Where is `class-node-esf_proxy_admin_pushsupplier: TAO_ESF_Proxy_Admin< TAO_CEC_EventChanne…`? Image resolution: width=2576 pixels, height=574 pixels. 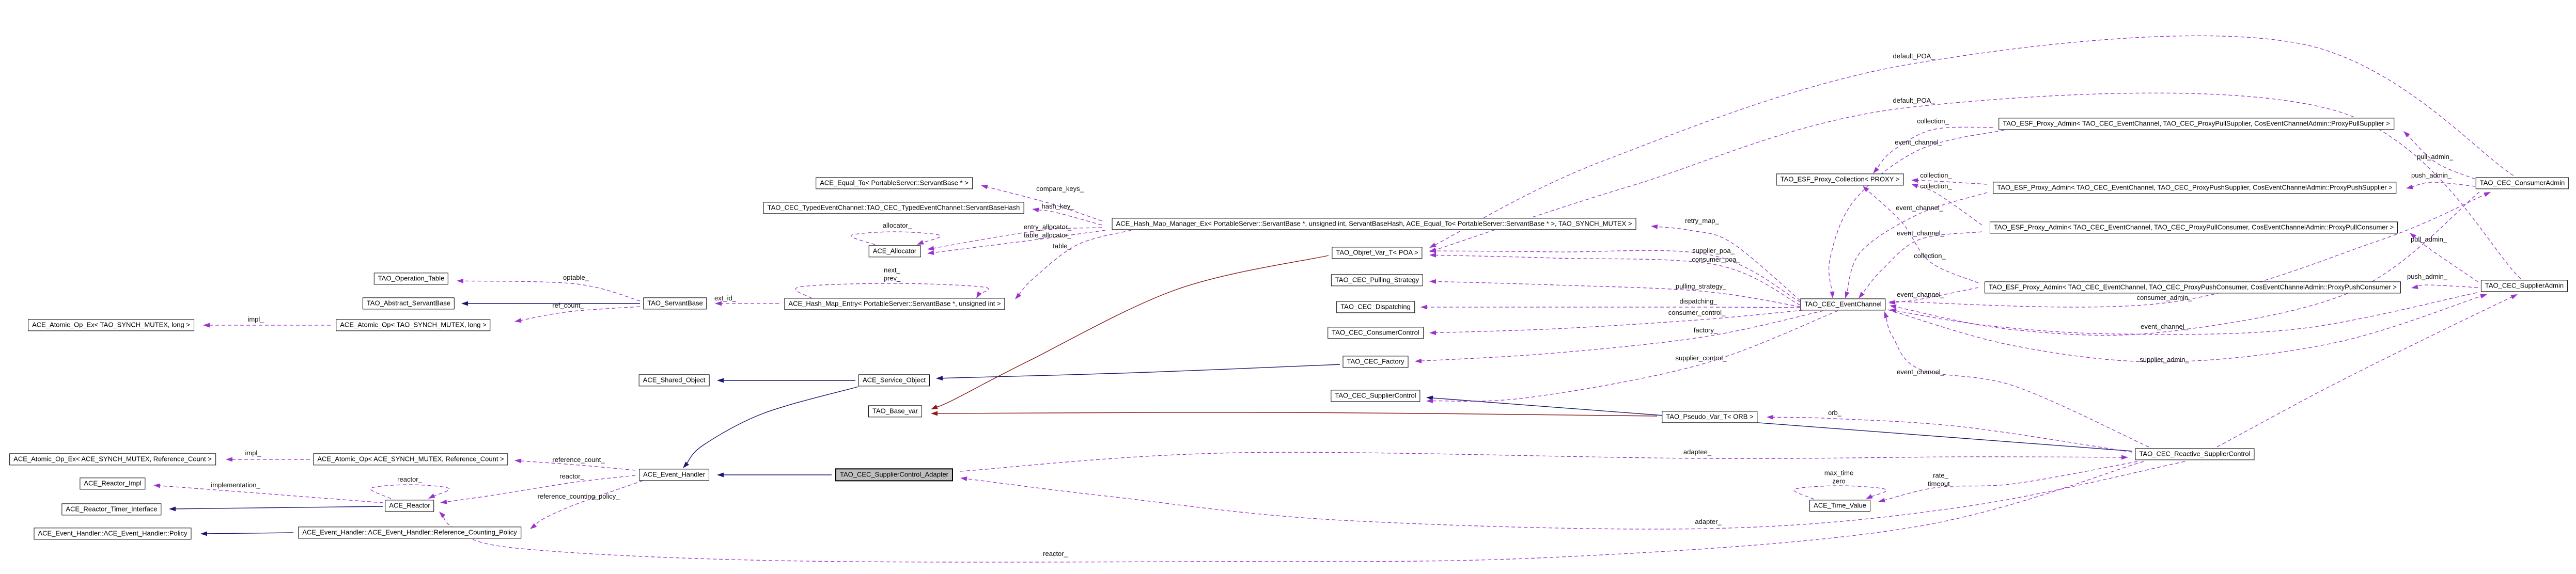
class-node-esf_proxy_admin_pushsupplier: TAO_ESF_Proxy_Admin< TAO_CEC_EventChanne… is located at coordinates (2195, 188).